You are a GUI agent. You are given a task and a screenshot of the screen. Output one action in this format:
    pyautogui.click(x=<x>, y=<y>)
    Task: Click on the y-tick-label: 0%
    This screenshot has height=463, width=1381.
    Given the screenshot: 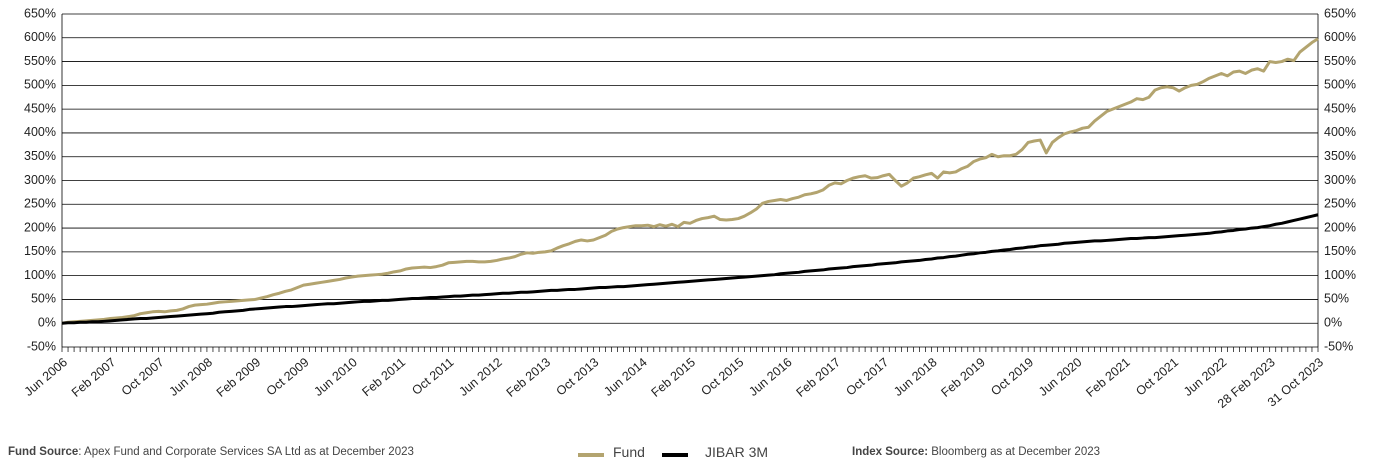 What is the action you would take?
    pyautogui.click(x=47, y=323)
    